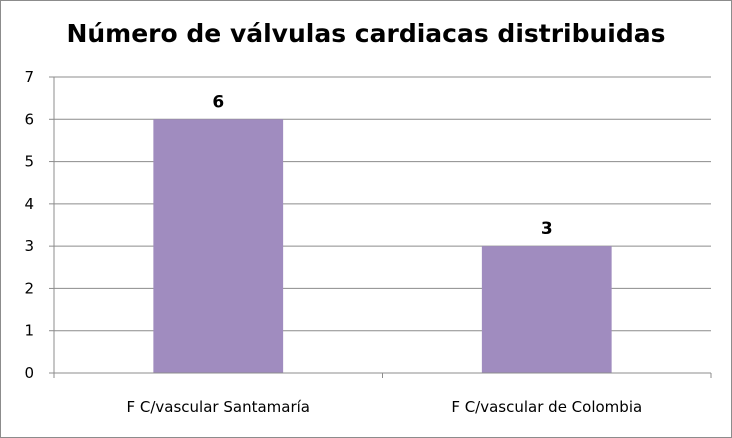 This screenshot has height=438, width=732. Describe the element at coordinates (547, 229) in the screenshot. I see `data-label: 3` at that location.